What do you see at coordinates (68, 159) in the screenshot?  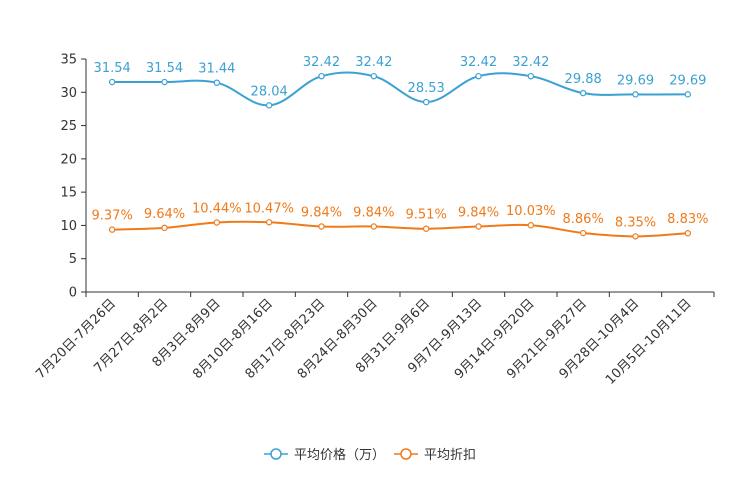 I see `y-tick-label: 20` at bounding box center [68, 159].